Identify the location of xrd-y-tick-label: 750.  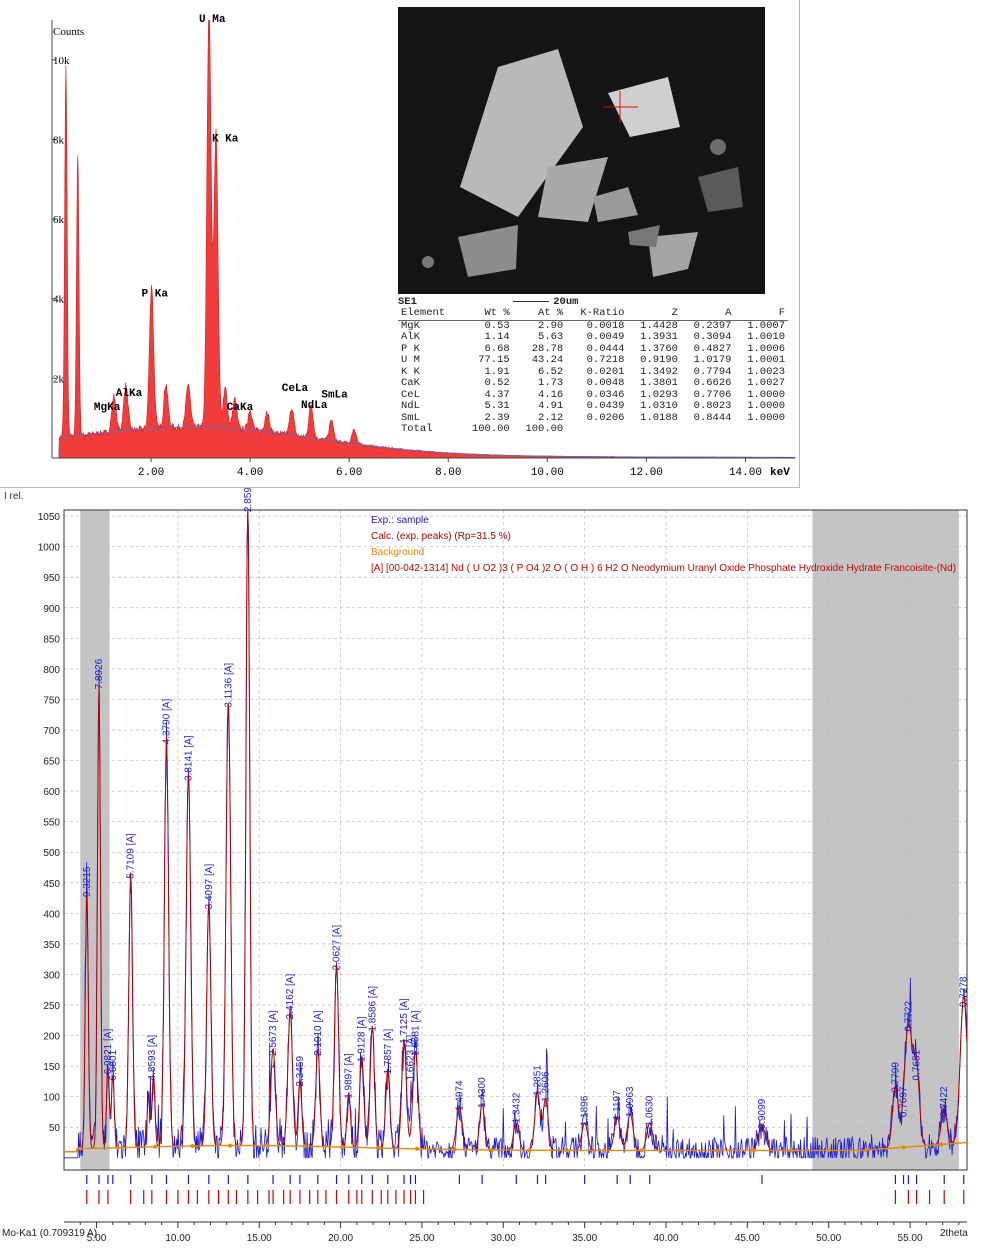
(51, 700).